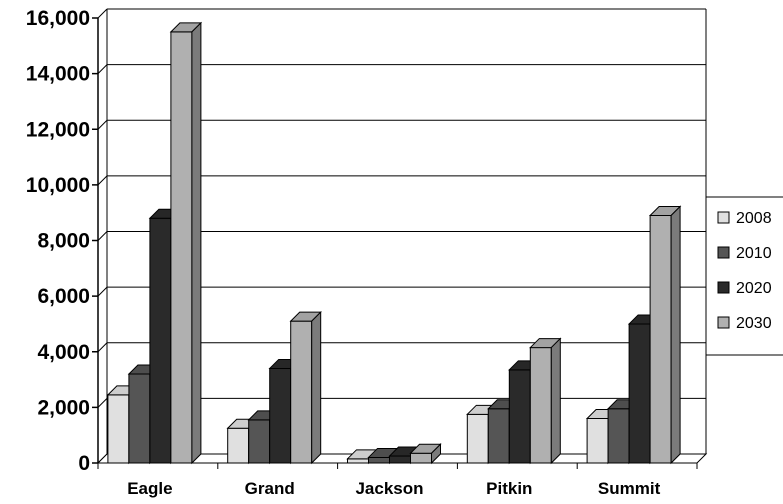 The height and width of the screenshot is (504, 783). Describe the element at coordinates (723, 287) in the screenshot. I see `legend-swatch-2020` at that location.